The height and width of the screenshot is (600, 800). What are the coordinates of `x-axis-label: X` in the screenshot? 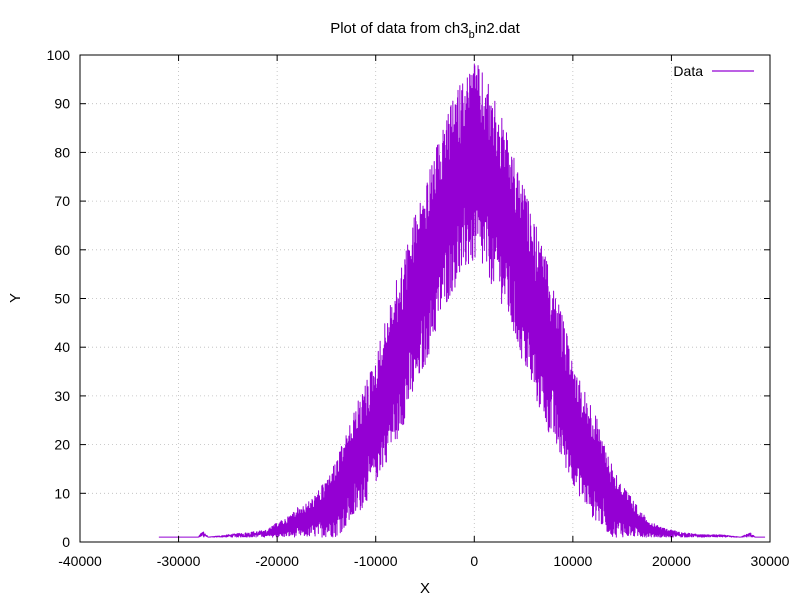 It's located at (425, 588).